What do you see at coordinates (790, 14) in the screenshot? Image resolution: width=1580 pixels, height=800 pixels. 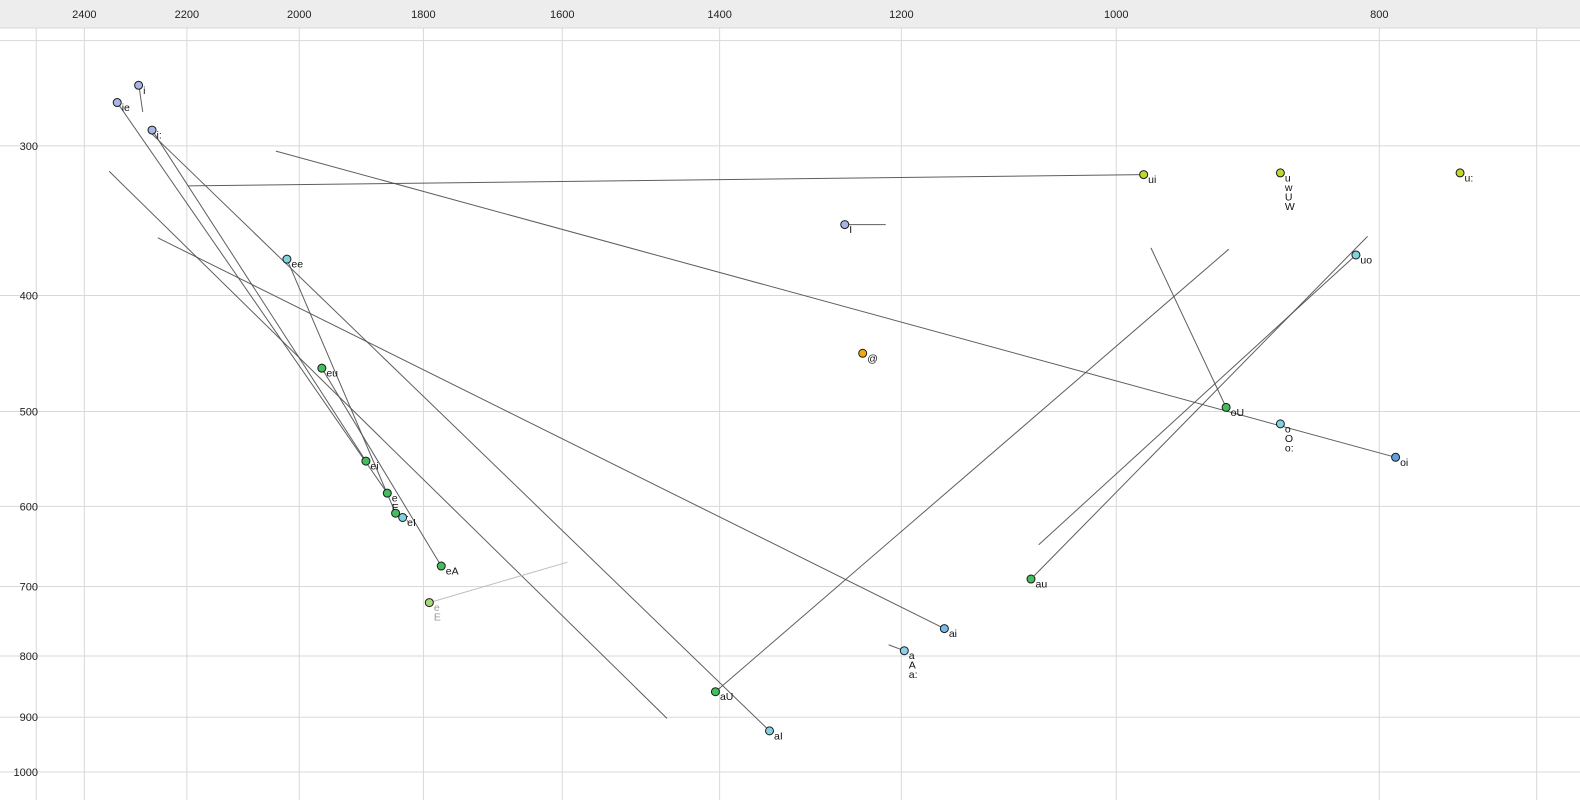 I see `axis-band` at bounding box center [790, 14].